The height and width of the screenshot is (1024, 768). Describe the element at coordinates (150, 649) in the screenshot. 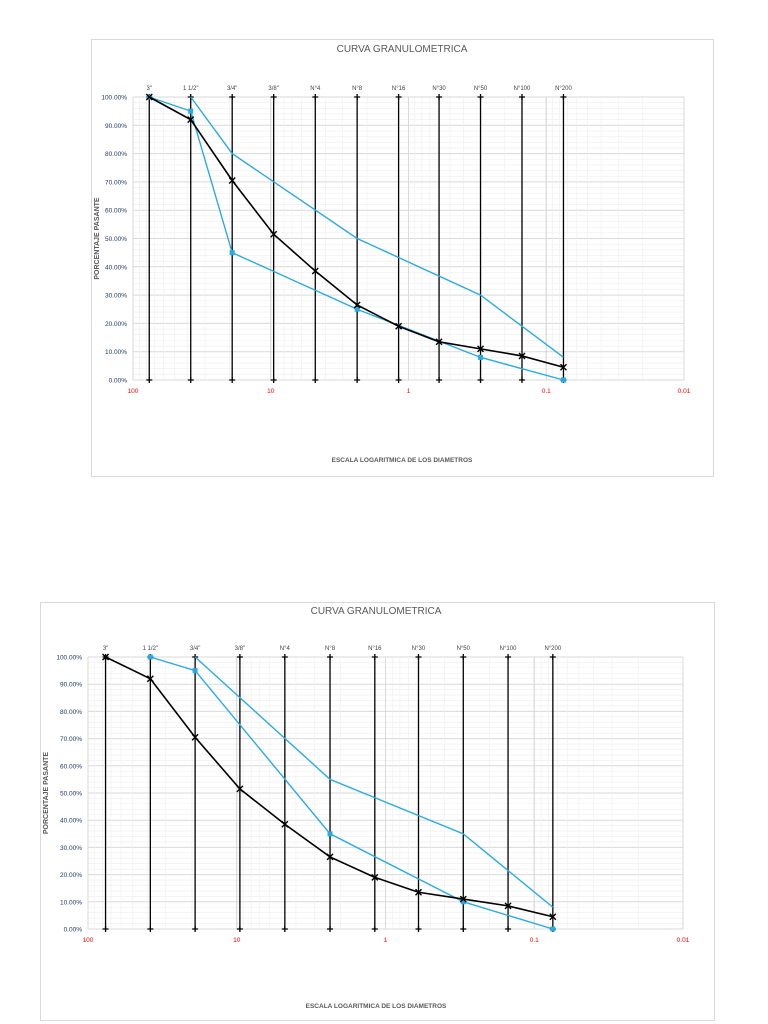

I see `sieve-label: 1 1/2"` at that location.